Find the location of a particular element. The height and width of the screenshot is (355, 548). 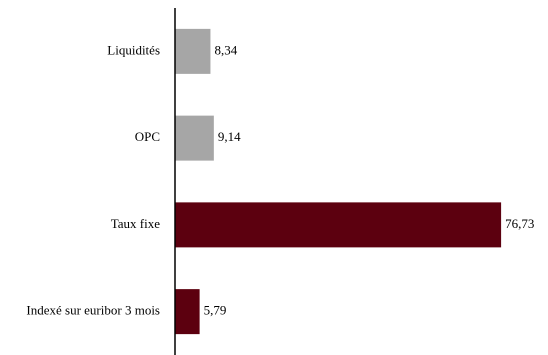

category-label-1: OPC is located at coordinates (147, 136).